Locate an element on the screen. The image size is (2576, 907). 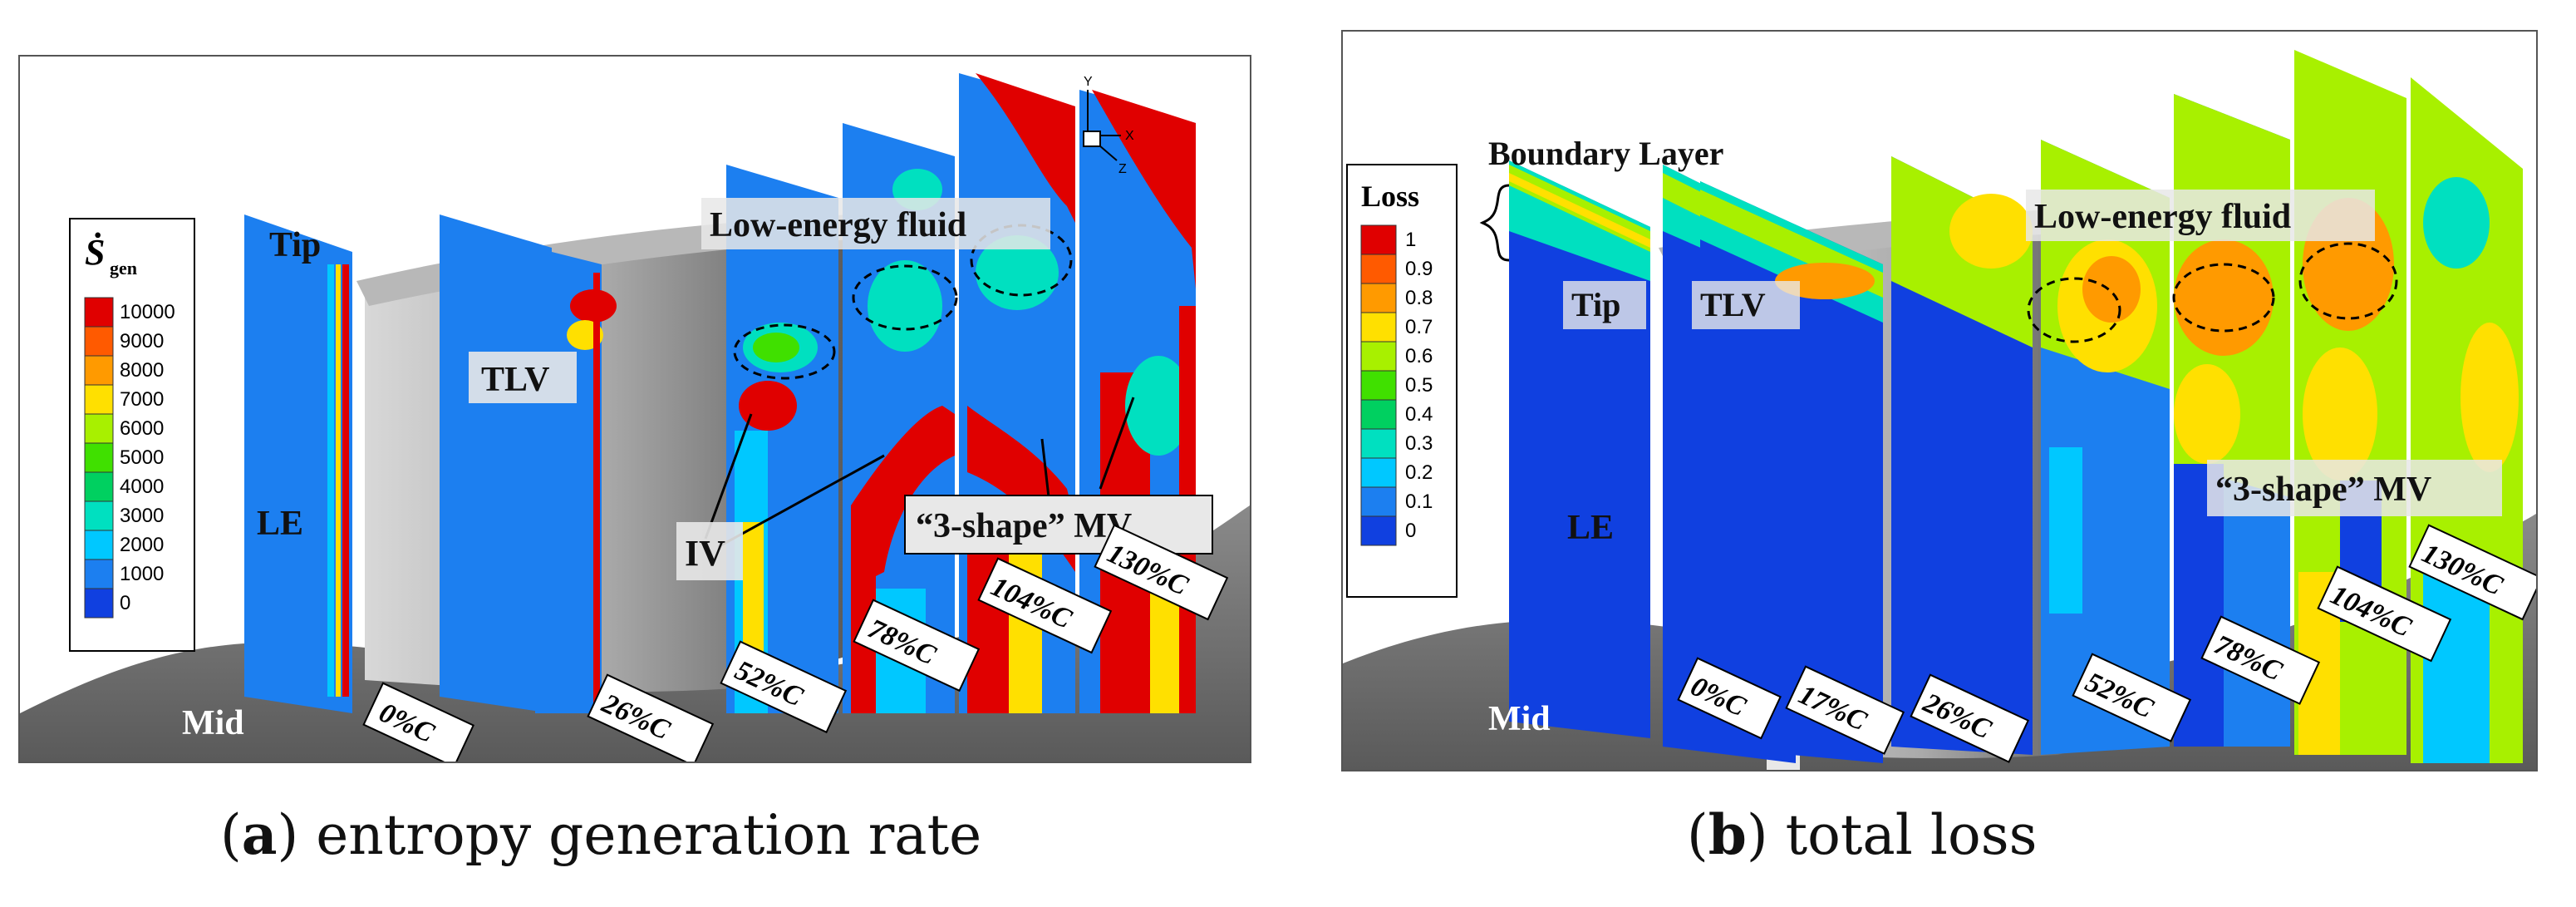
legend-title: Loss is located at coordinates (1390, 196).